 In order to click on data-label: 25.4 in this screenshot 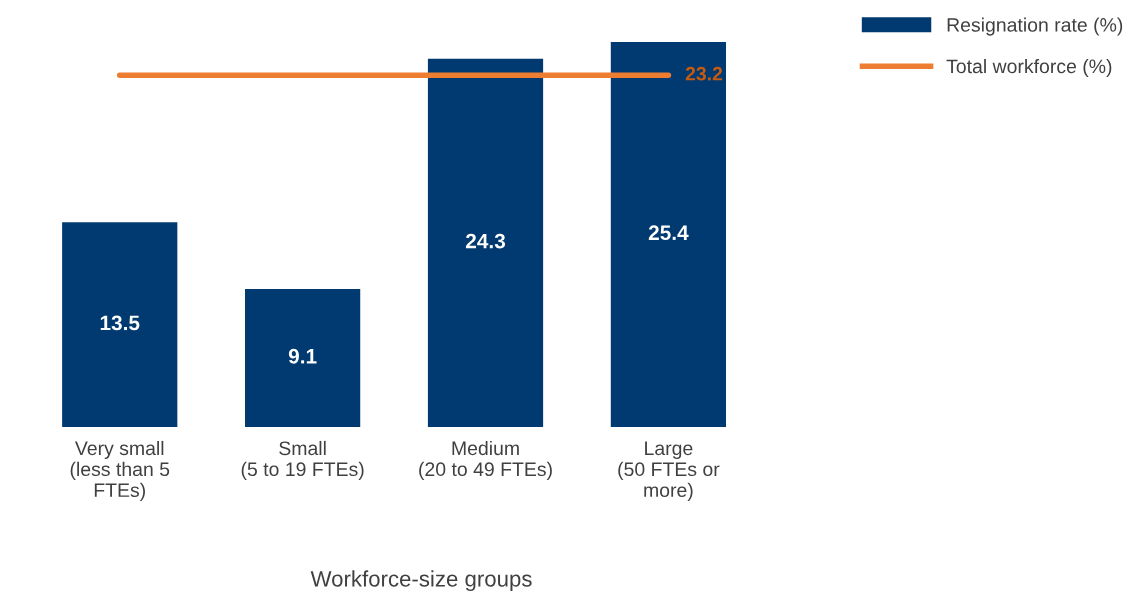, I will do `click(668, 233)`.